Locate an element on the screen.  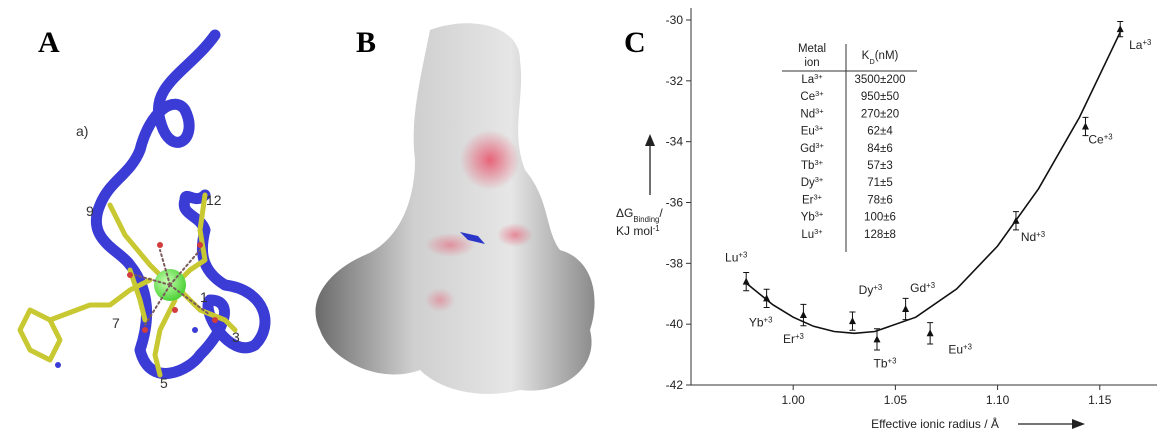
table-cell-part: Nd is located at coordinates (807, 114).